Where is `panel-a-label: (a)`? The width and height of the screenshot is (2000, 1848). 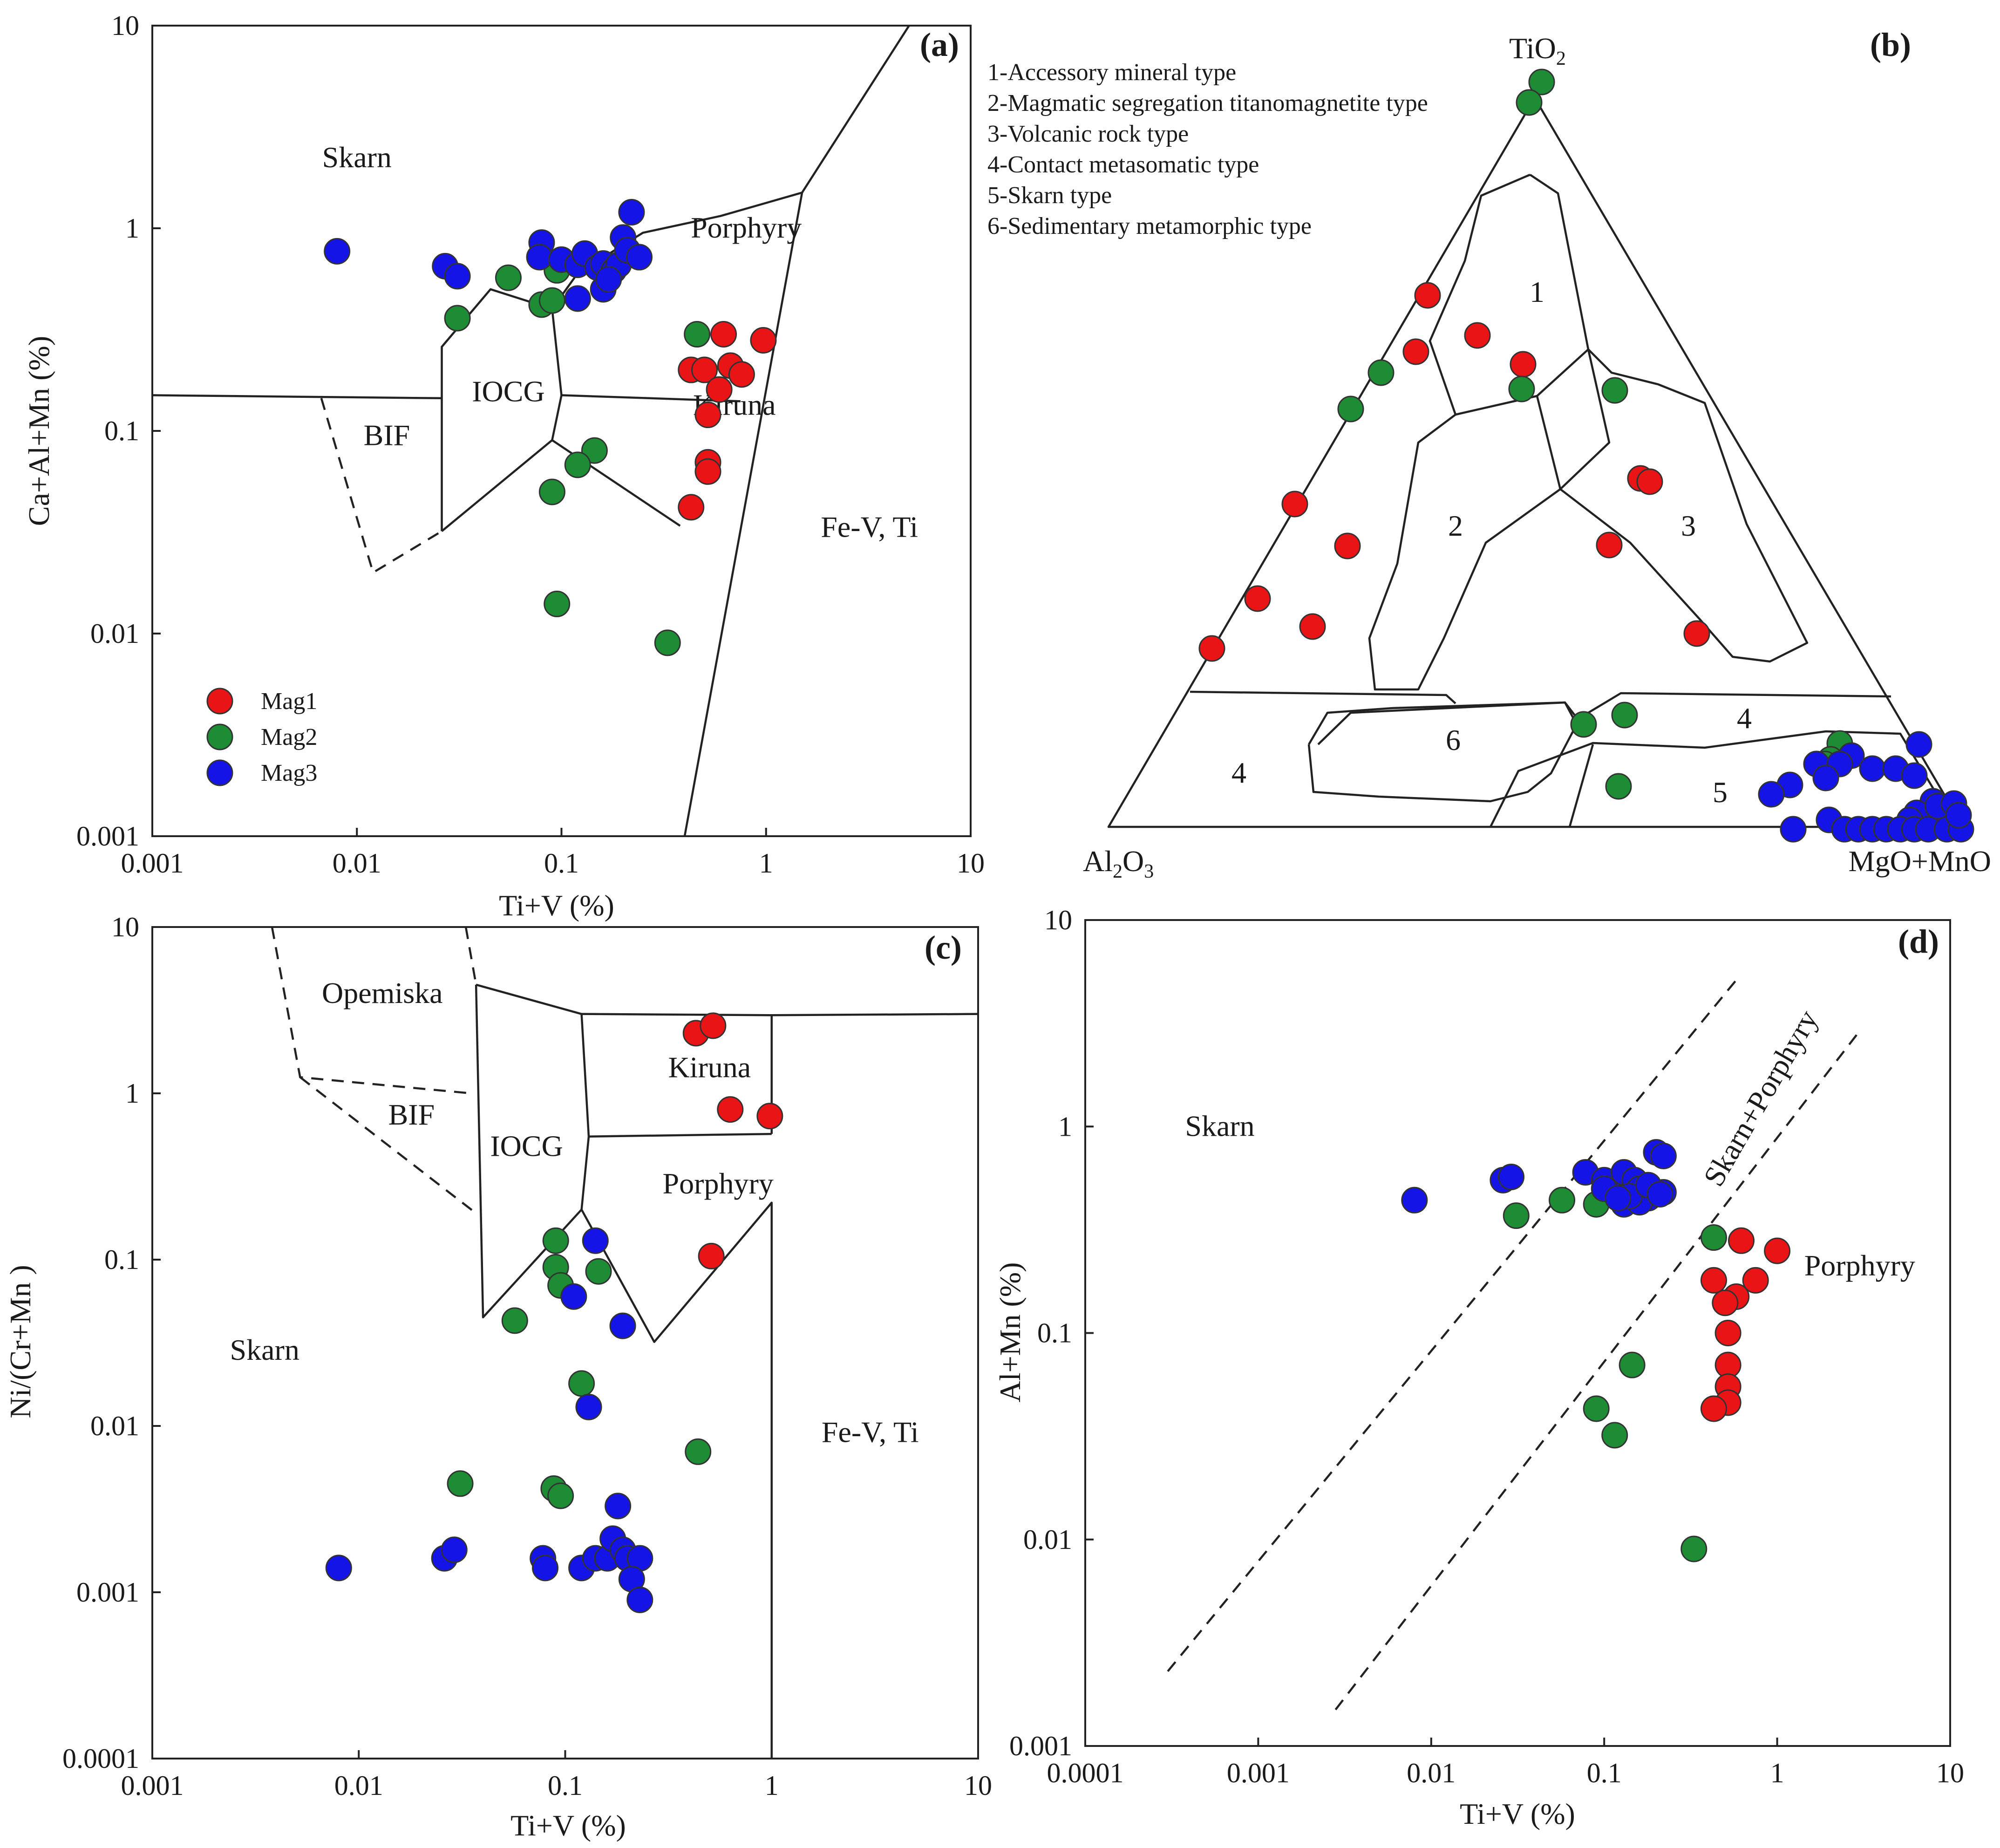 panel-a-label: (a) is located at coordinates (939, 45).